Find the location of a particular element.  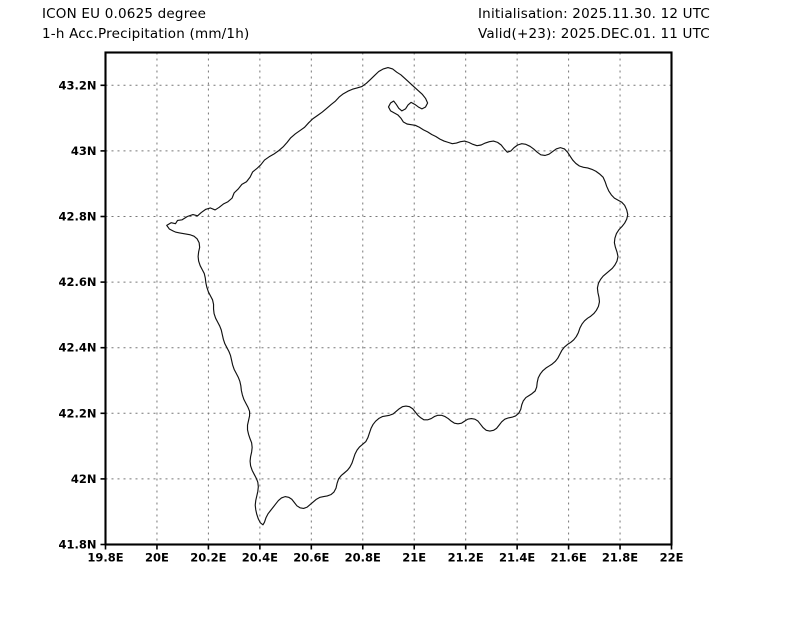

x-tick-label: 21E is located at coordinates (414, 558).